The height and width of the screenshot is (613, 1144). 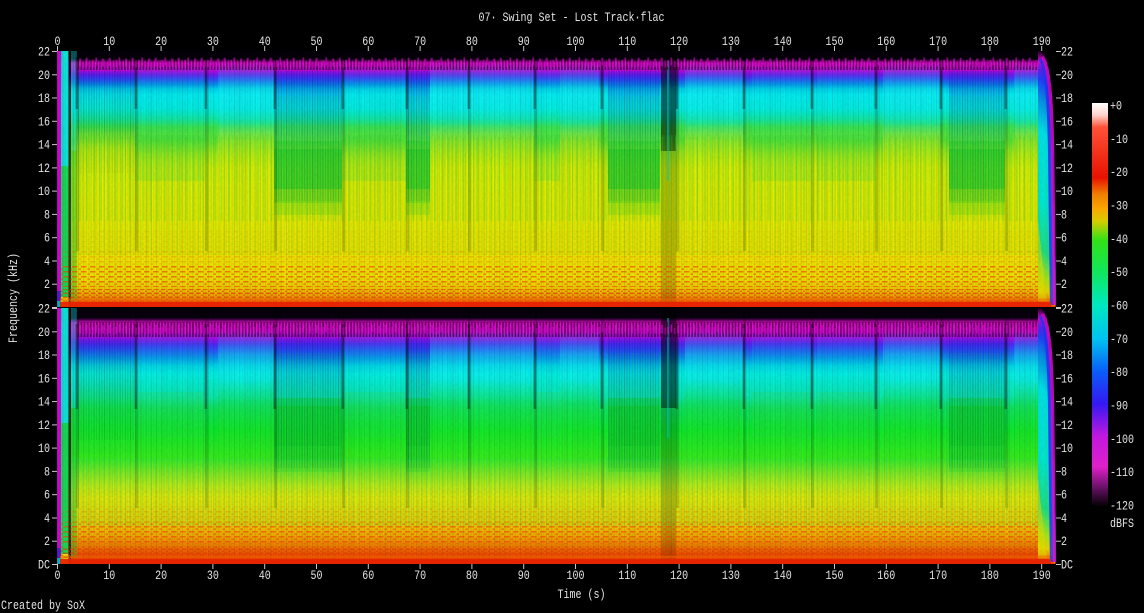 What do you see at coordinates (1116, 106) in the screenshot?
I see `svg-text: +0` at bounding box center [1116, 106].